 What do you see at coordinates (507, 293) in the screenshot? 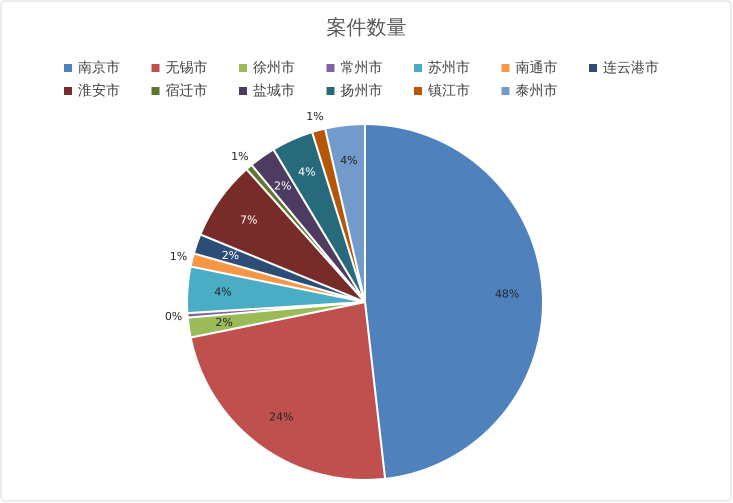
I see `data-label: 48%` at bounding box center [507, 293].